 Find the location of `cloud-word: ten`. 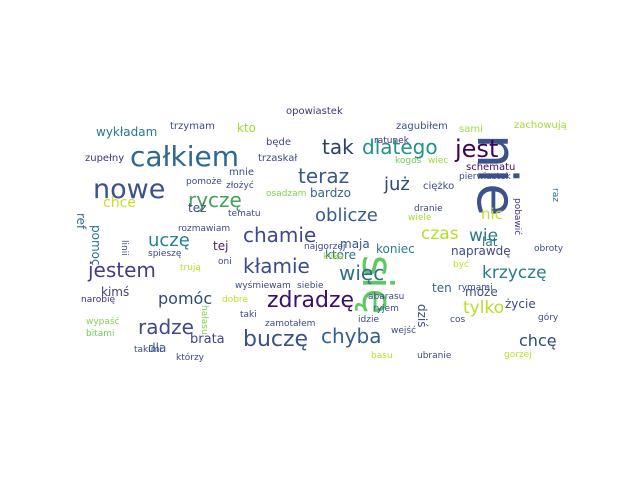

cloud-word: ten is located at coordinates (442, 288).